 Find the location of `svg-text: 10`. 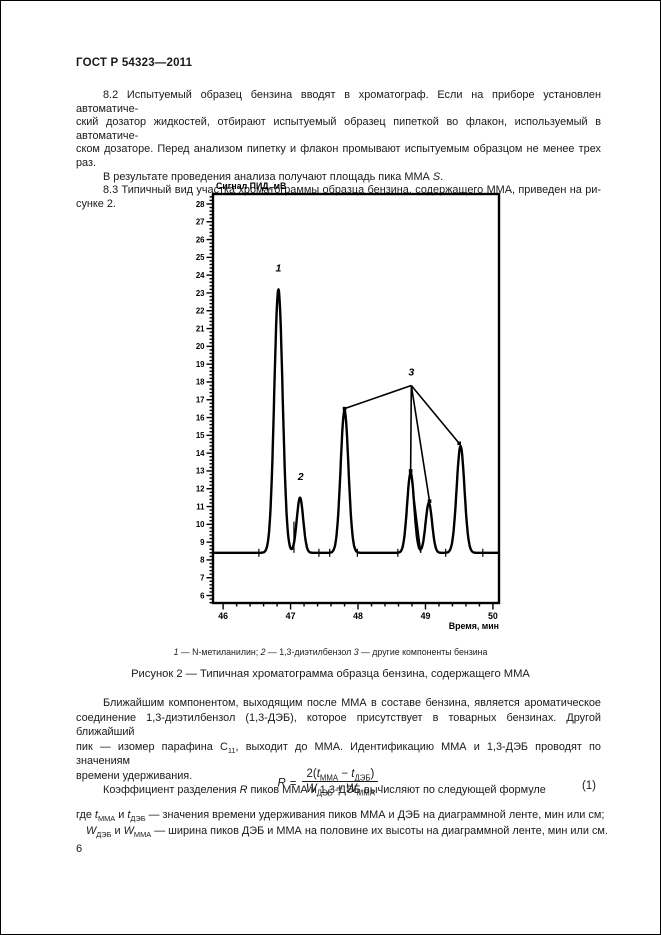

svg-text: 10 is located at coordinates (200, 524).